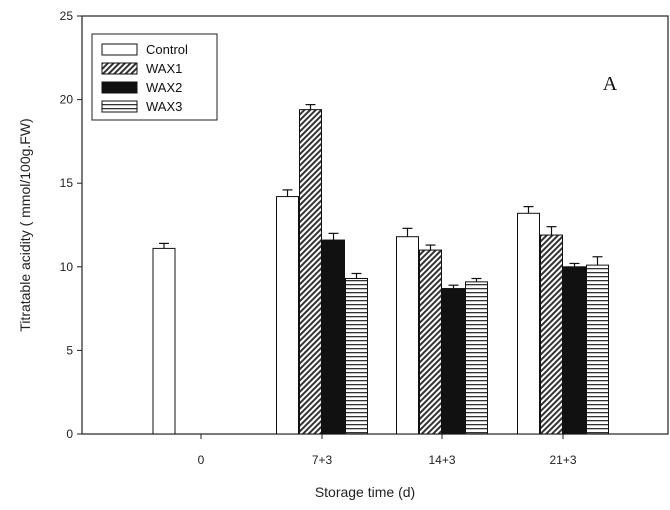  I want to click on x-tick-label: 14+3, so click(441, 460).